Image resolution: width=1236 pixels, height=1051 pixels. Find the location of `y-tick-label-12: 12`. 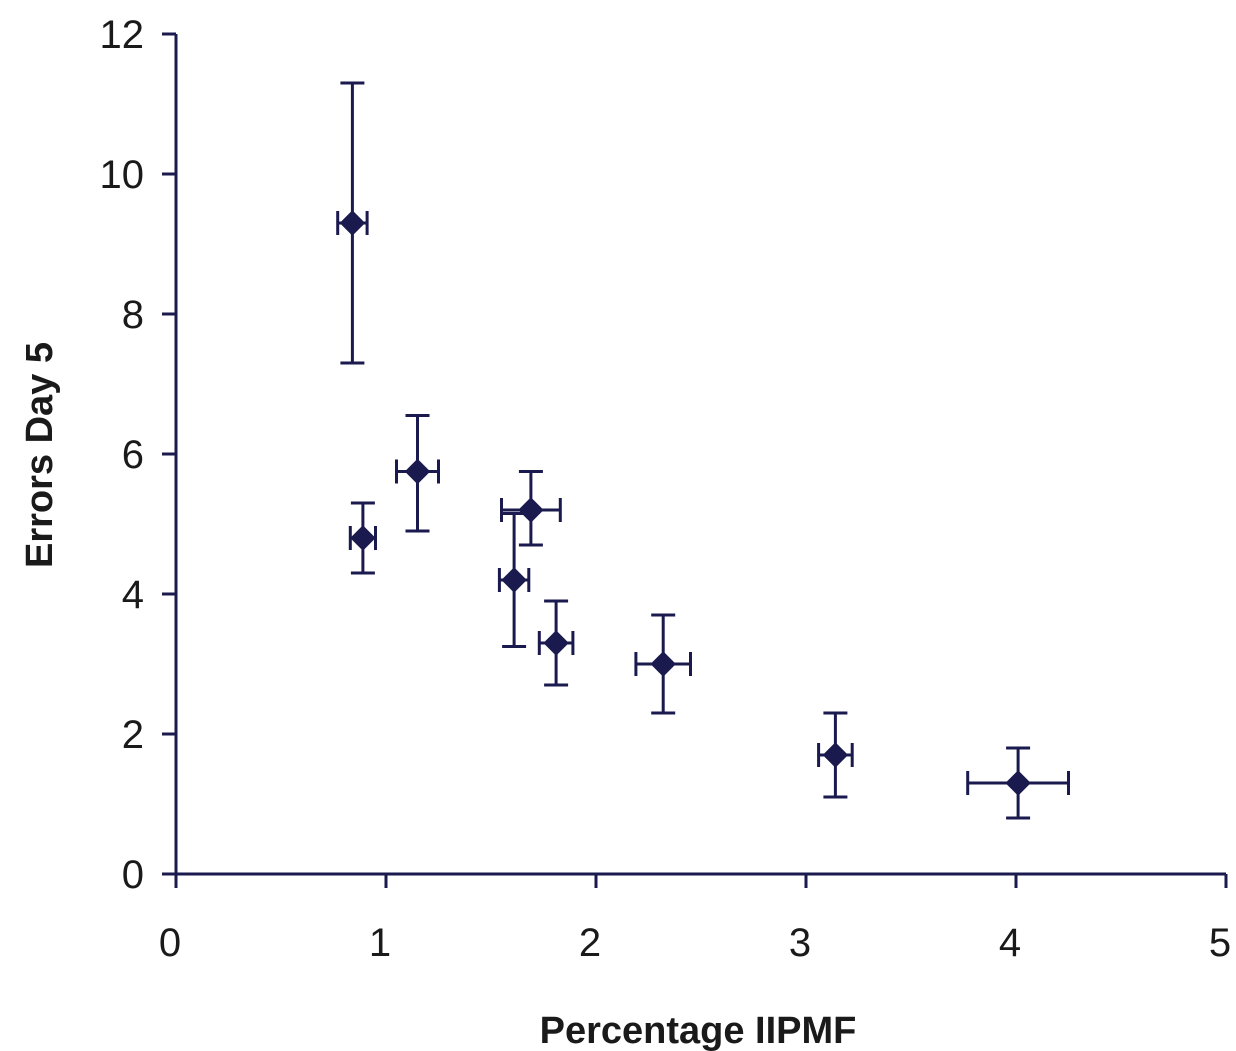

y-tick-label-12: 12 is located at coordinates (122, 35).